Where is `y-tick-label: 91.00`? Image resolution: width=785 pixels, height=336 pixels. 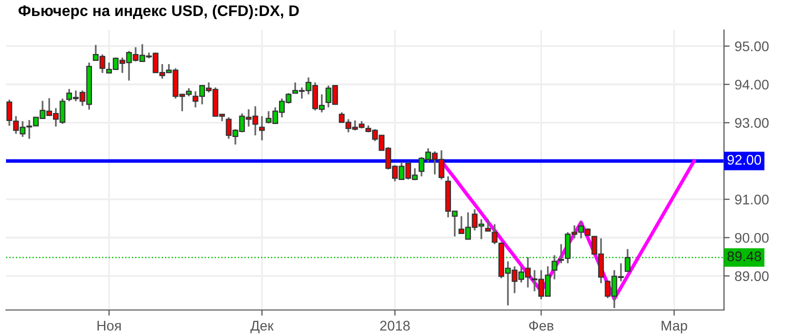 y-tick-label: 91.00 is located at coordinates (752, 199).